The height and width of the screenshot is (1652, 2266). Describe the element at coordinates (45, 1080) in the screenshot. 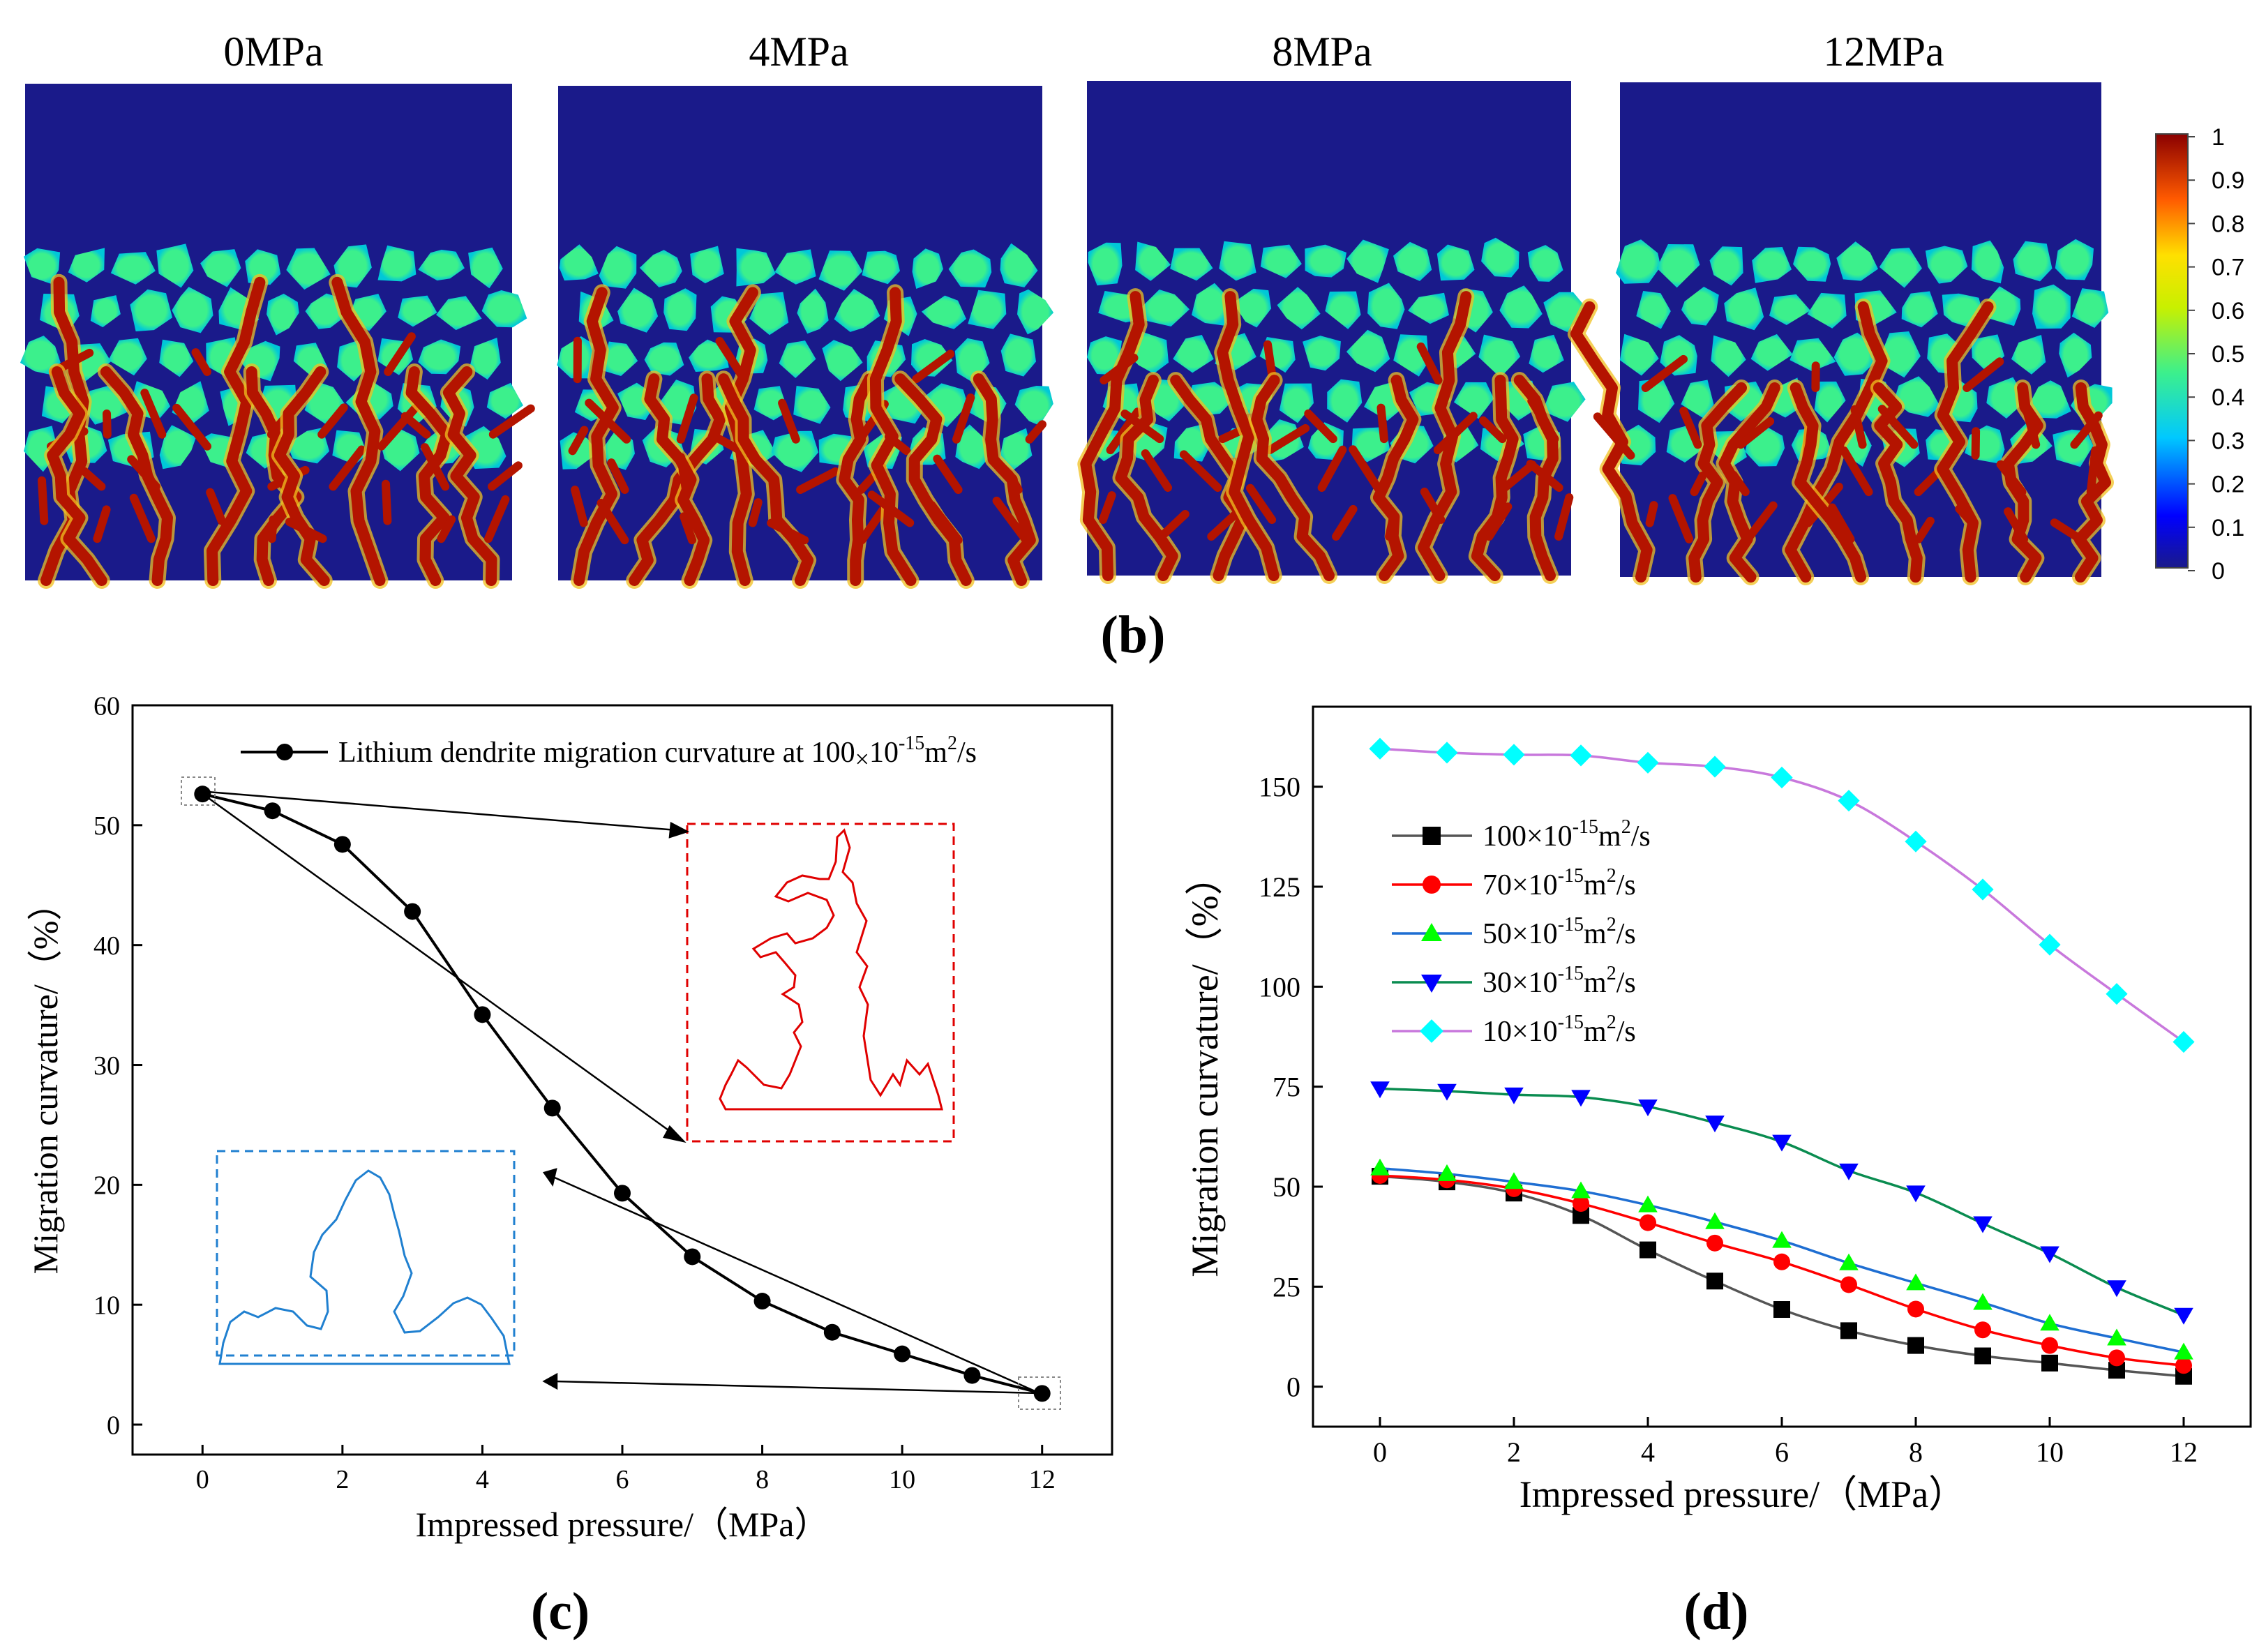

I see `chart-c-ylabel: Migration curvature/（%）` at that location.